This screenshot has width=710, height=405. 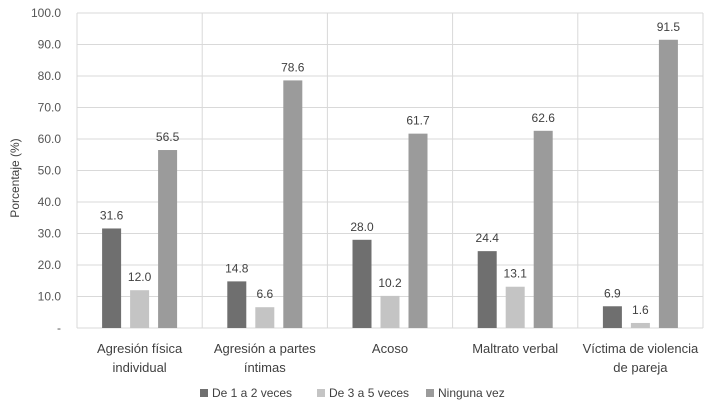 What do you see at coordinates (59, 328) in the screenshot?
I see `y-tick-label: -` at bounding box center [59, 328].